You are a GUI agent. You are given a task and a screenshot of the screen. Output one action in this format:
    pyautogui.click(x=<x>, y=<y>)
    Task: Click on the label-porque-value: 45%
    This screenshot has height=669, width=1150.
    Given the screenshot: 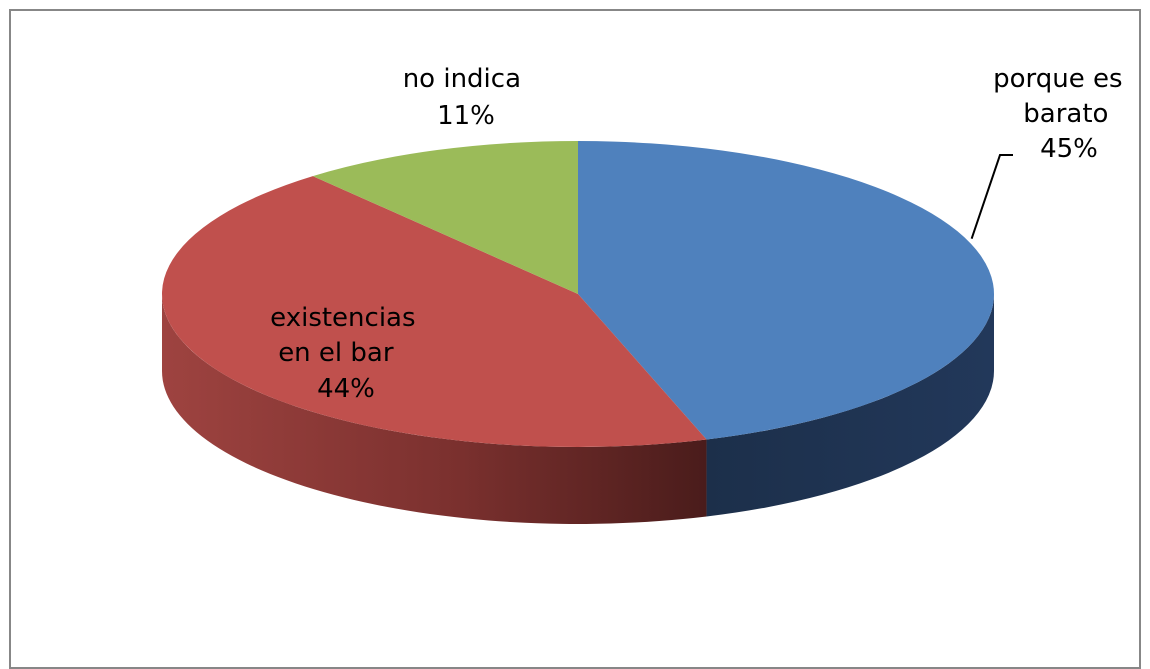 What is the action you would take?
    pyautogui.click(x=1069, y=149)
    